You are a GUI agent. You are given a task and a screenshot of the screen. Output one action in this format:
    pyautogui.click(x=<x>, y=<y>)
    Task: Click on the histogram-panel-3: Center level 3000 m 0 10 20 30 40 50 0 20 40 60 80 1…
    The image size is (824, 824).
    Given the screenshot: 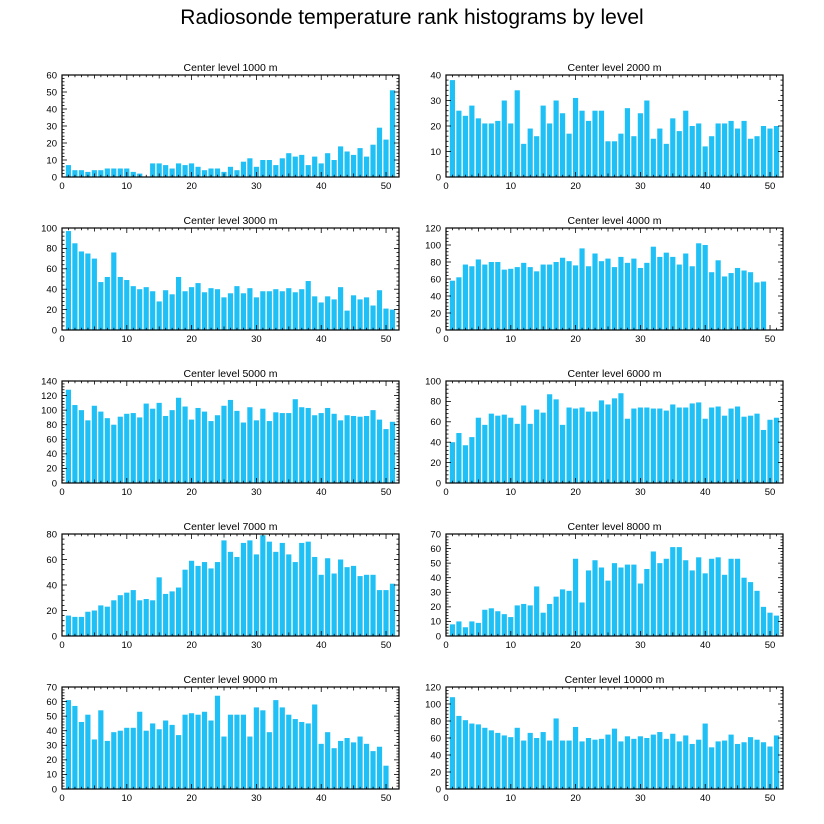 What is the action you would take?
    pyautogui.click(x=220, y=280)
    